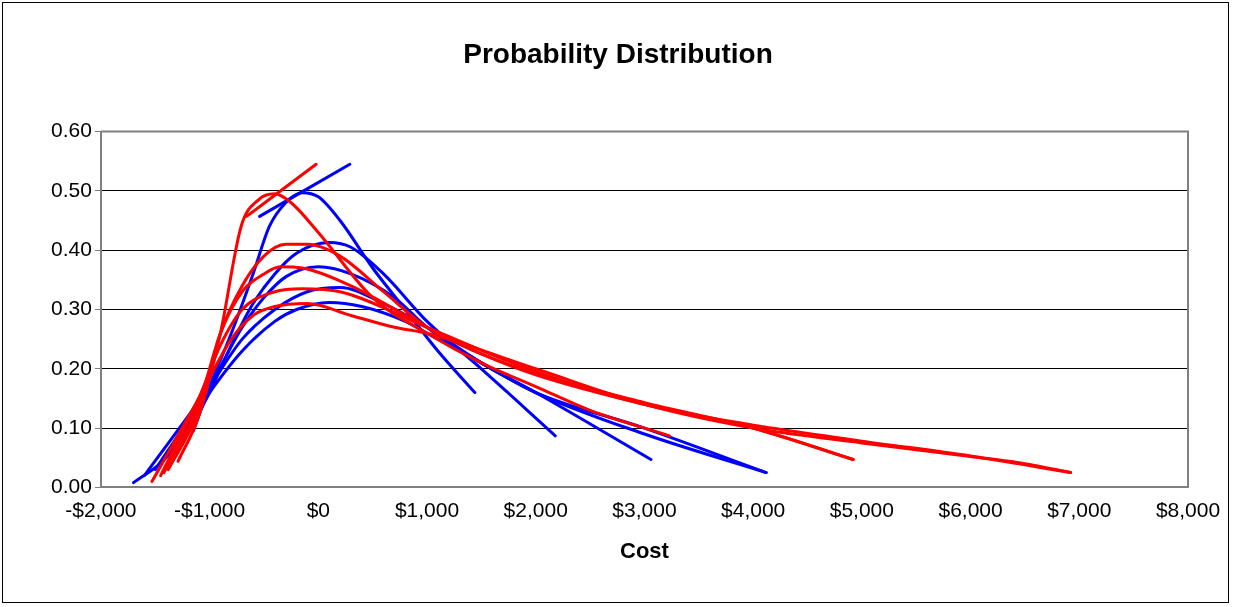 This screenshot has width=1233, height=607. I want to click on x-tick-label: -$1,000, so click(209, 509).